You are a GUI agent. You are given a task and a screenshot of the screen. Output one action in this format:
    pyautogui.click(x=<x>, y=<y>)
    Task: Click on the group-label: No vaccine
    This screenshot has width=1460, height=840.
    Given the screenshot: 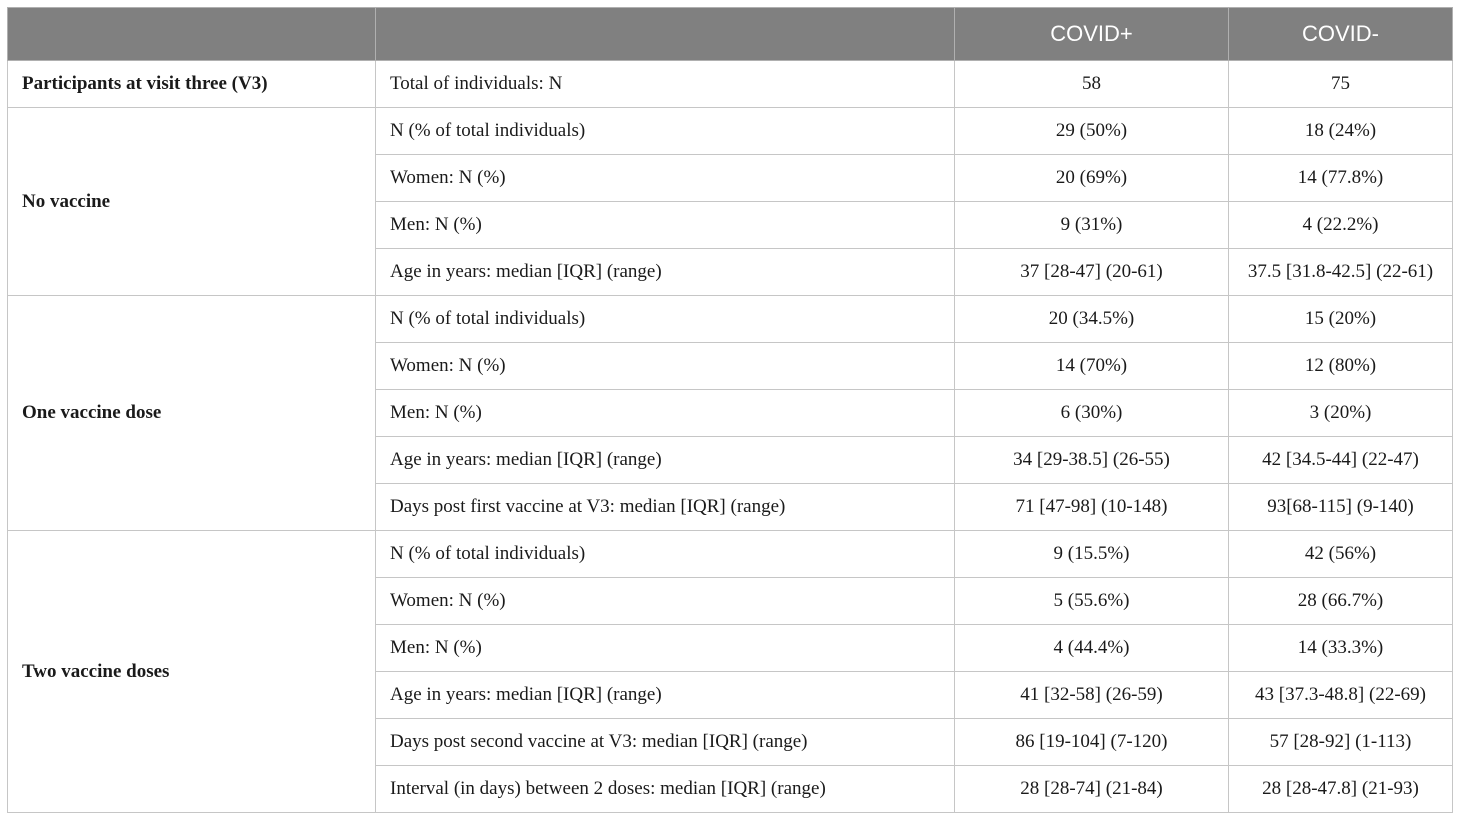 What is the action you would take?
    pyautogui.click(x=191, y=201)
    